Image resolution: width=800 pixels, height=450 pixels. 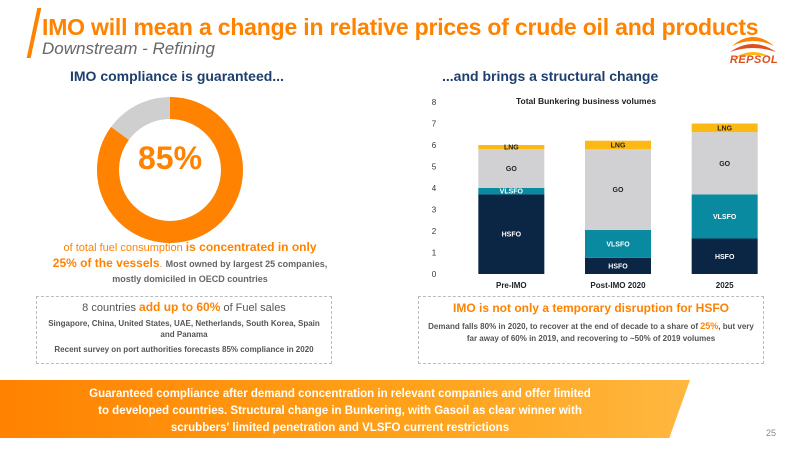 I want to click on y-tick-label: 7, so click(x=434, y=124).